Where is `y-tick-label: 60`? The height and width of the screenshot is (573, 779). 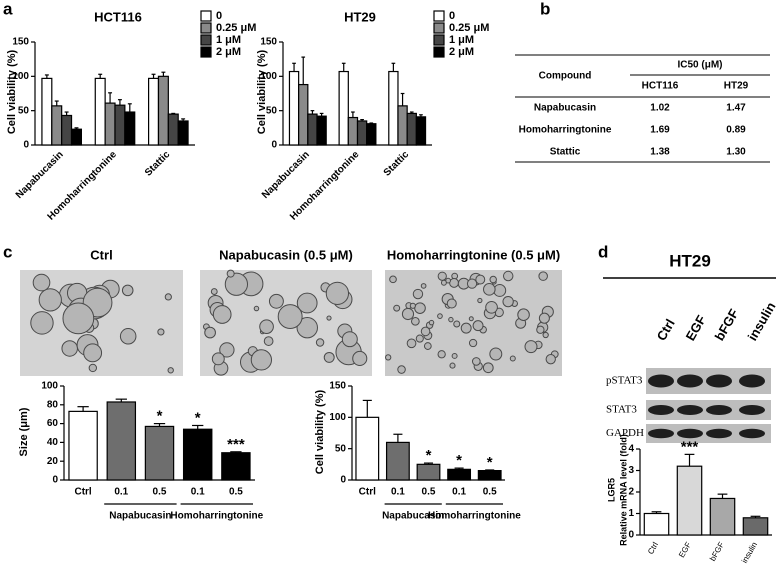
y-tick-label: 60 is located at coordinates (53, 423).